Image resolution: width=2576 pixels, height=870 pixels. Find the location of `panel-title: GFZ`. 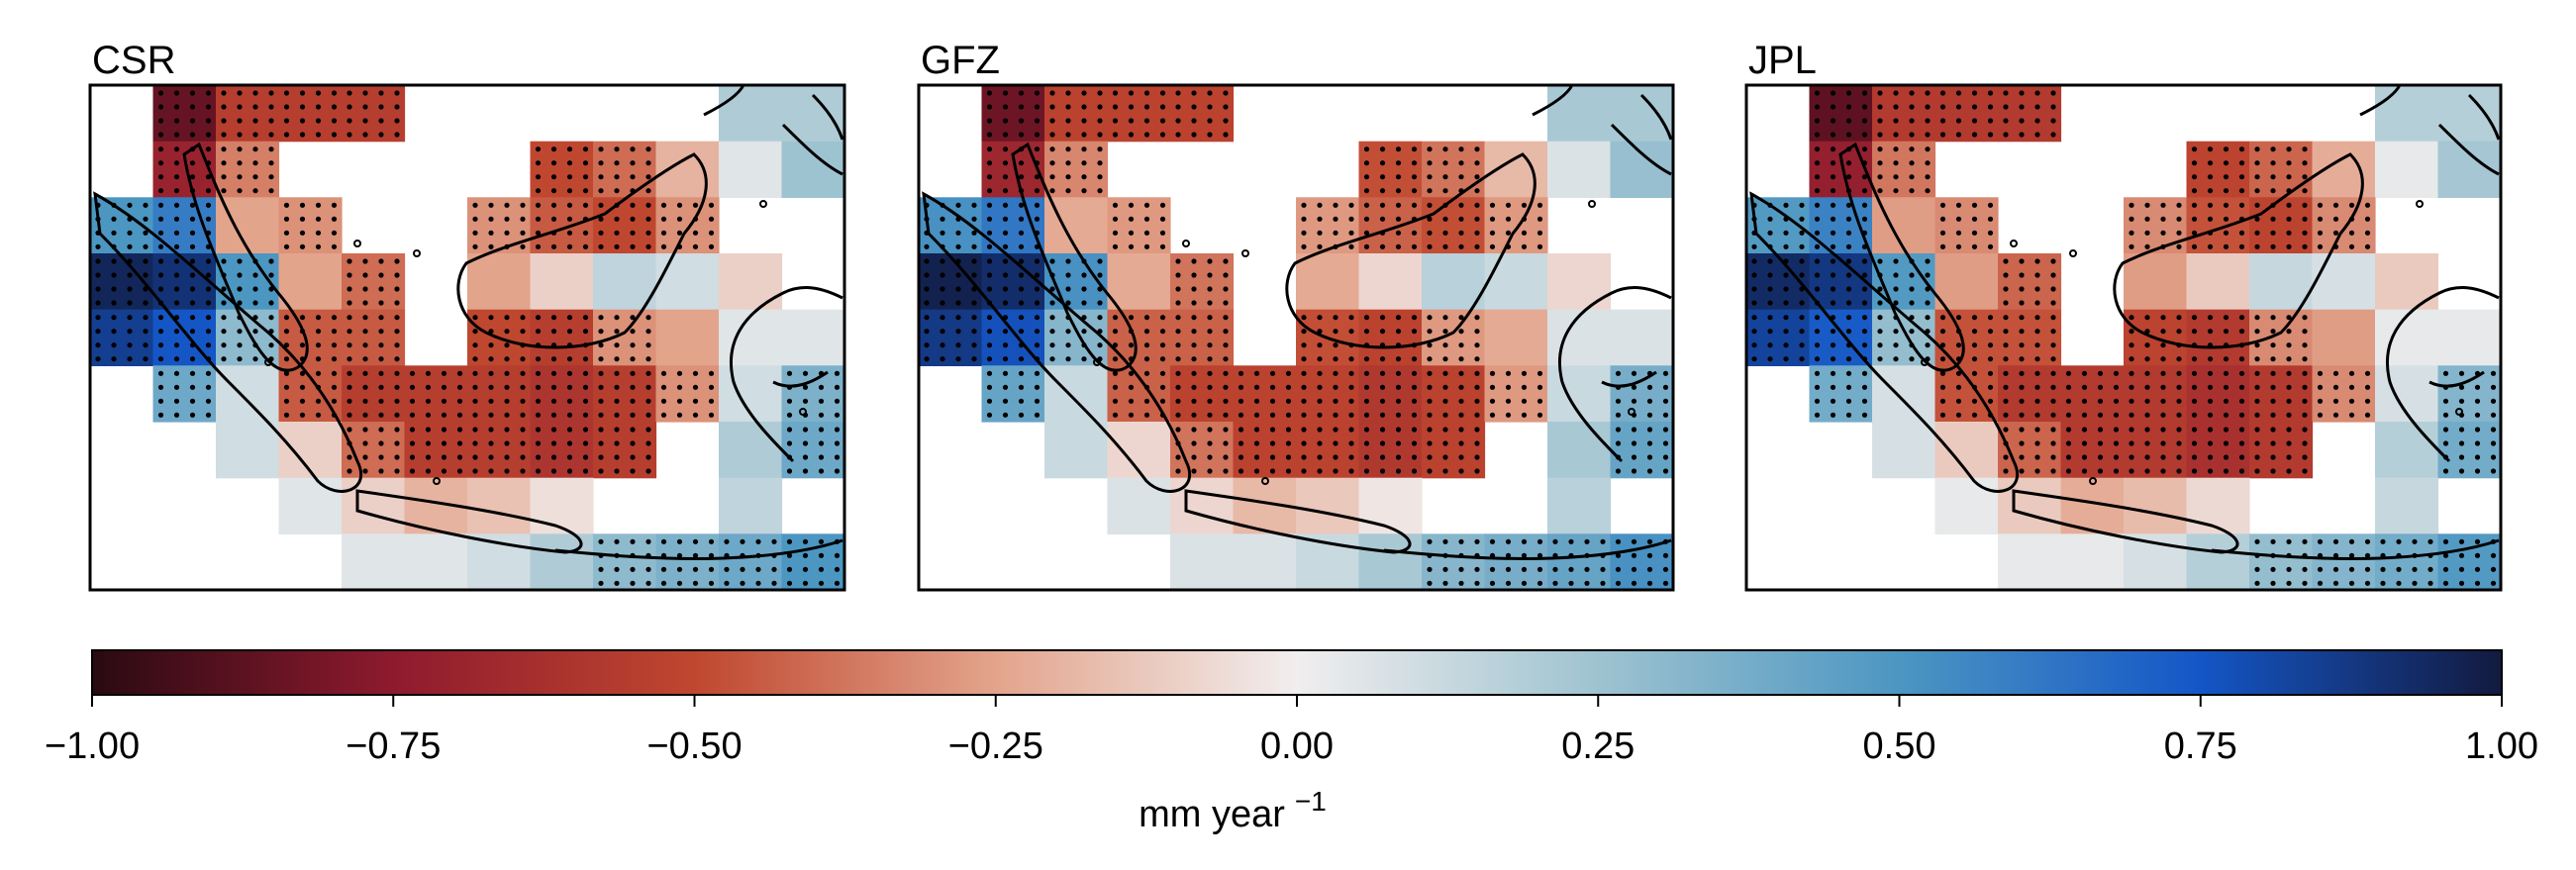

panel-title: GFZ is located at coordinates (961, 60).